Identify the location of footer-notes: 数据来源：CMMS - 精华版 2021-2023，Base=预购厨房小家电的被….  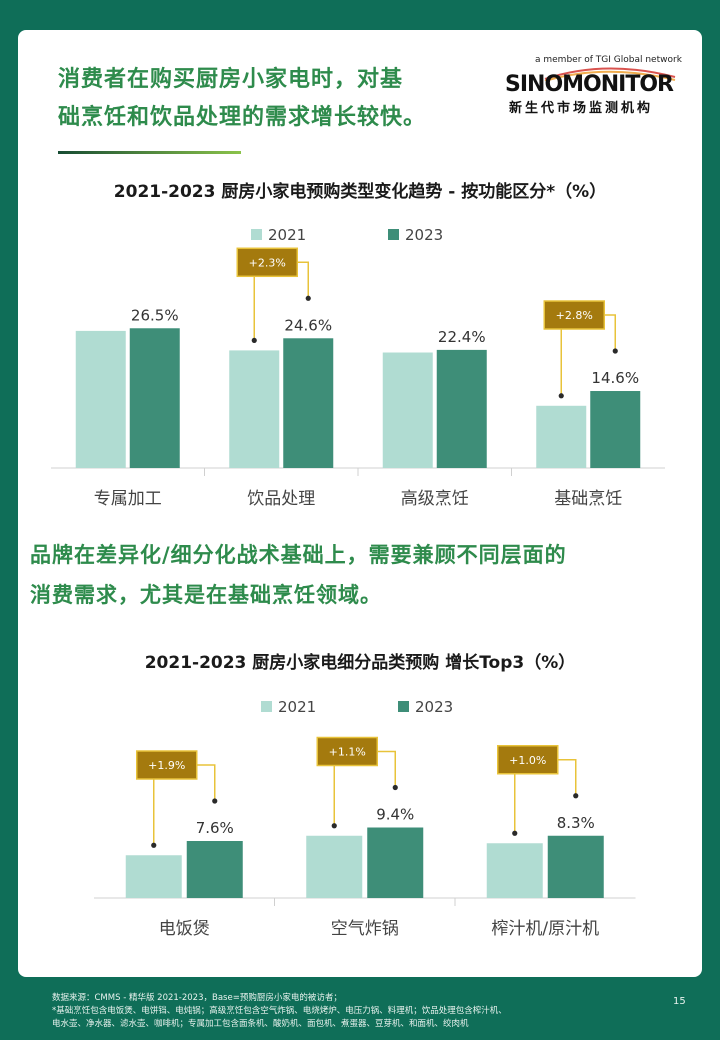
(352, 1011).